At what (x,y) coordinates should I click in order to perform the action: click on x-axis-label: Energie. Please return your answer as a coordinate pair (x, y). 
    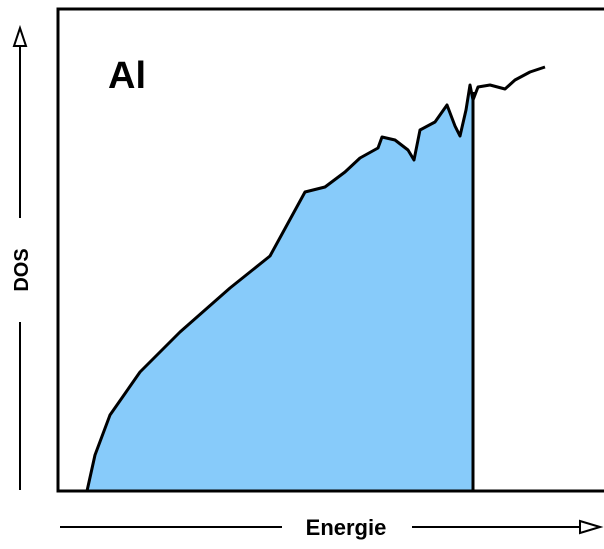
    Looking at the image, I should click on (346, 527).